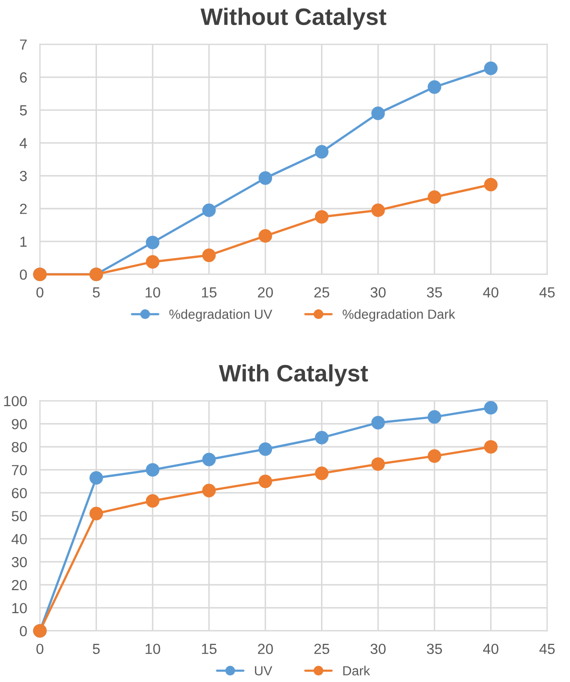 The image size is (570, 682). Describe the element at coordinates (293, 375) in the screenshot. I see `chart-title: With Catalyst` at that location.